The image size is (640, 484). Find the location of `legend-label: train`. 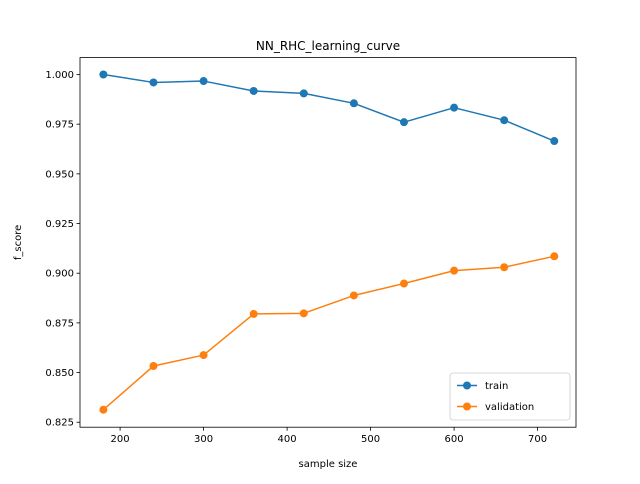

legend-label: train is located at coordinates (496, 386).